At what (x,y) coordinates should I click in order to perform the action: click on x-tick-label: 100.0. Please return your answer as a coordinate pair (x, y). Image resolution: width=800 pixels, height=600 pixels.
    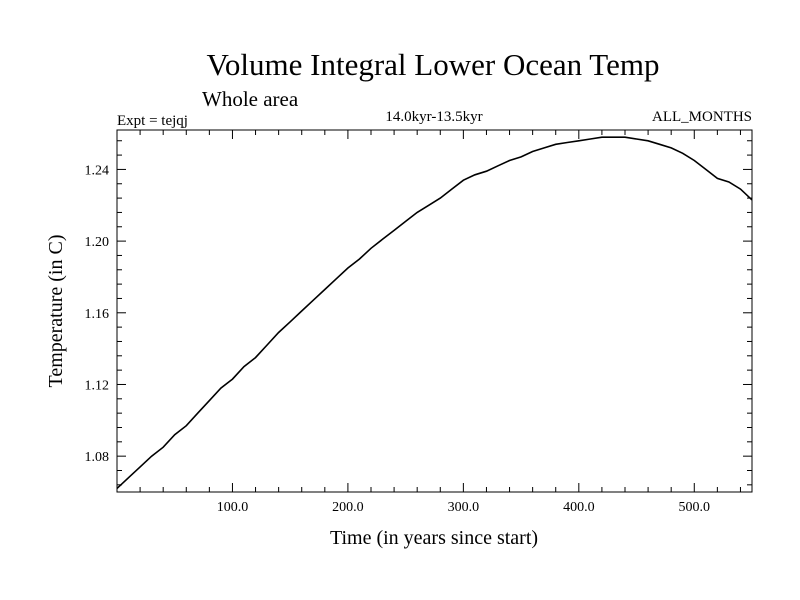
    Looking at the image, I should click on (233, 507).